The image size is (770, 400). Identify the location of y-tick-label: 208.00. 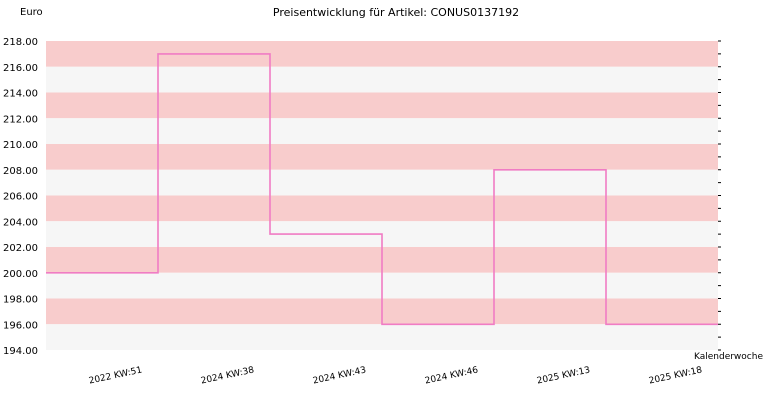
(20, 171).